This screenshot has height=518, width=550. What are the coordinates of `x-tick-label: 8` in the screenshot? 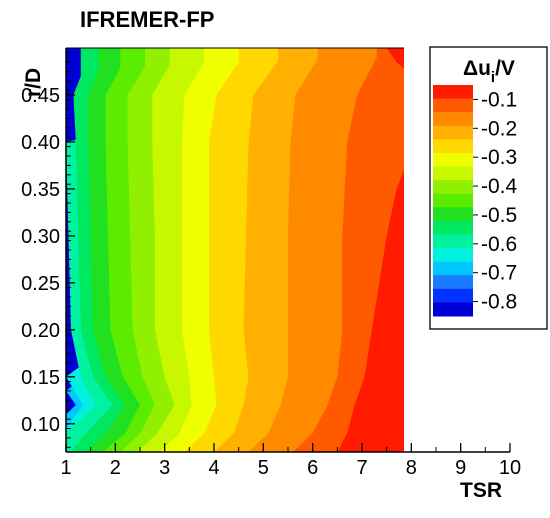 It's located at (411, 468).